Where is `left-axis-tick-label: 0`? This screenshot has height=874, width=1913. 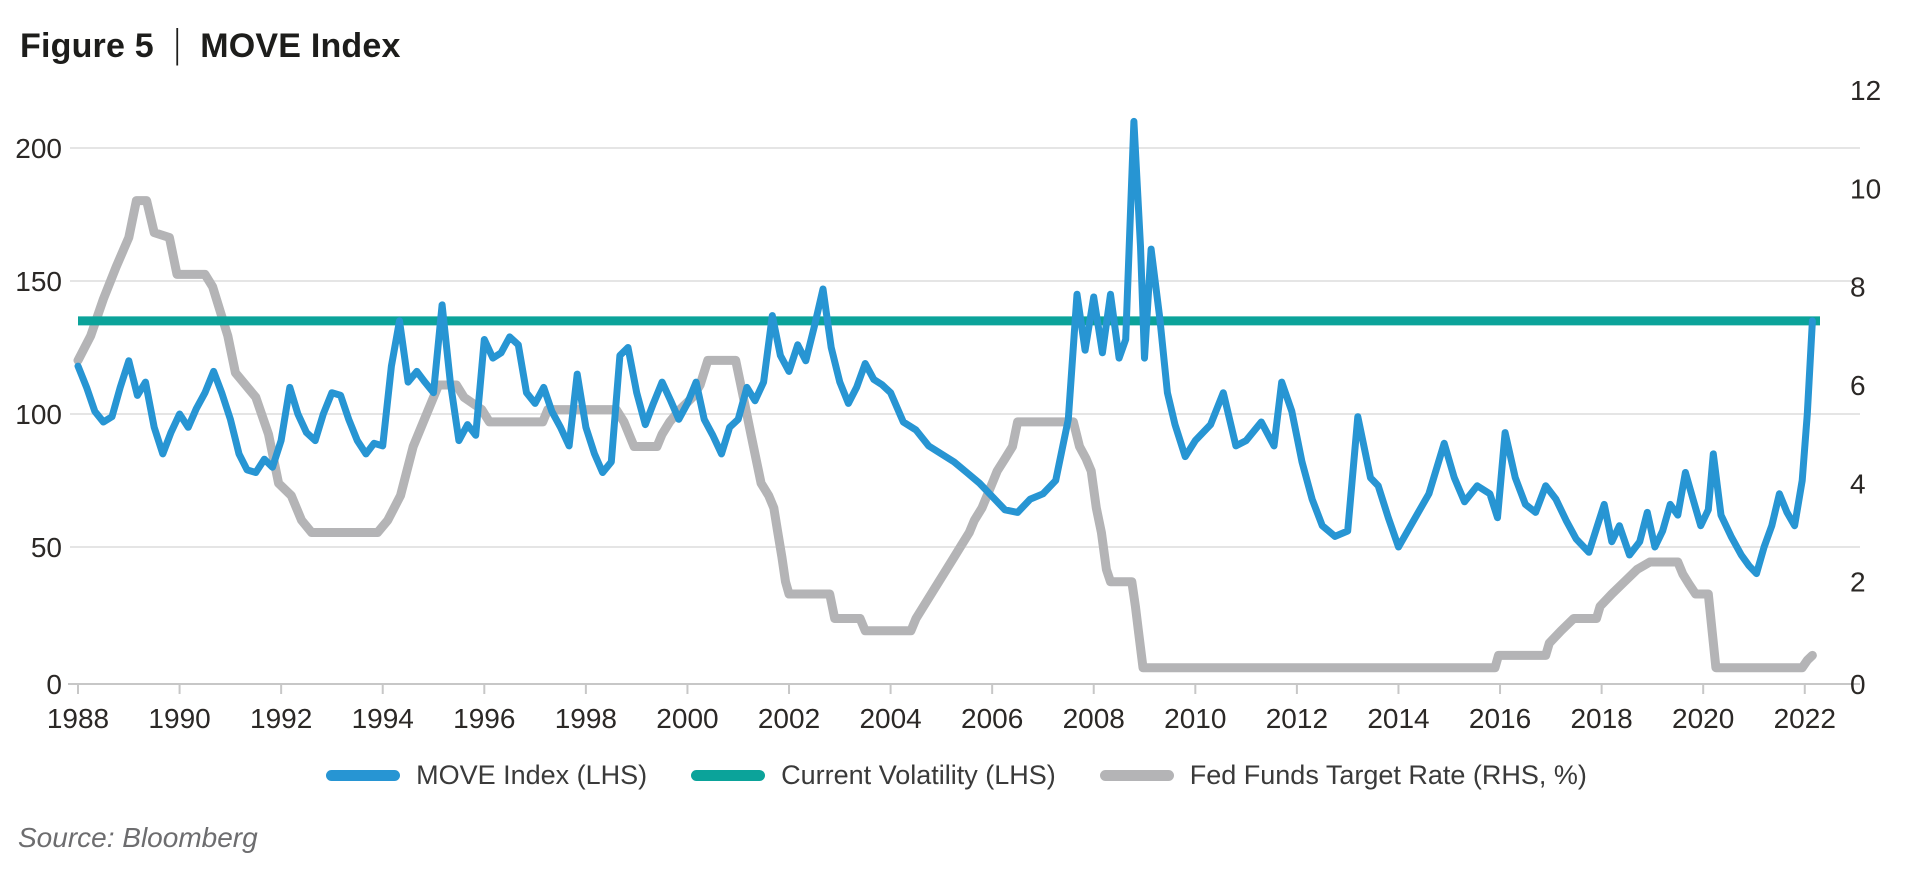 left-axis-tick-label: 0 is located at coordinates (54, 684).